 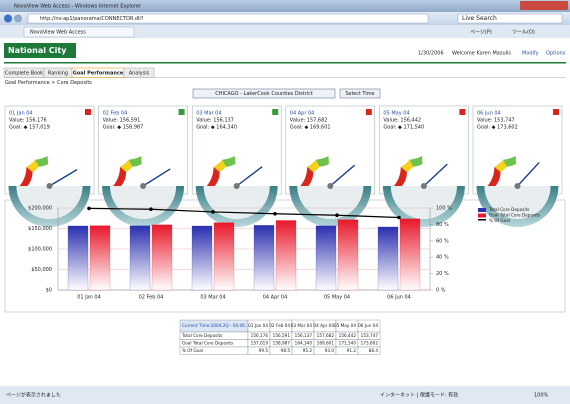 I want to click on tools-menu: ツール(O), so click(x=523, y=33).